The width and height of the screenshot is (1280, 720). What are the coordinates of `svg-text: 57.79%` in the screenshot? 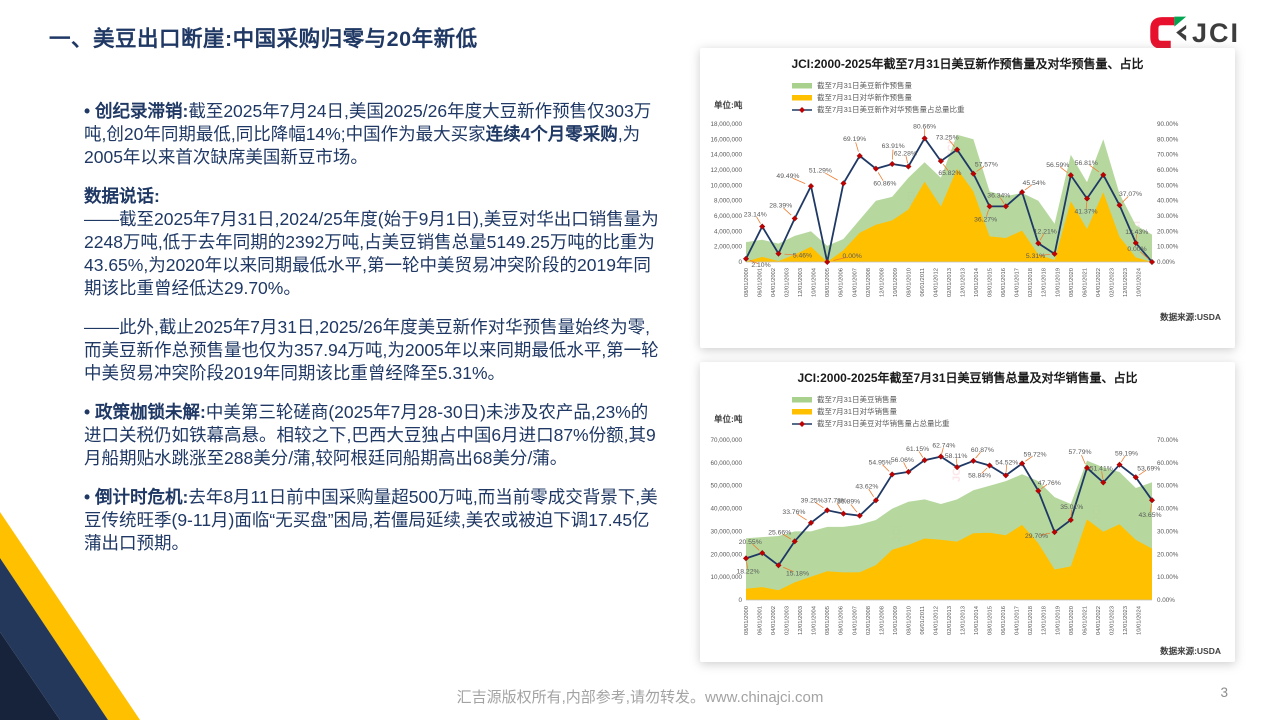 It's located at (1080, 452).